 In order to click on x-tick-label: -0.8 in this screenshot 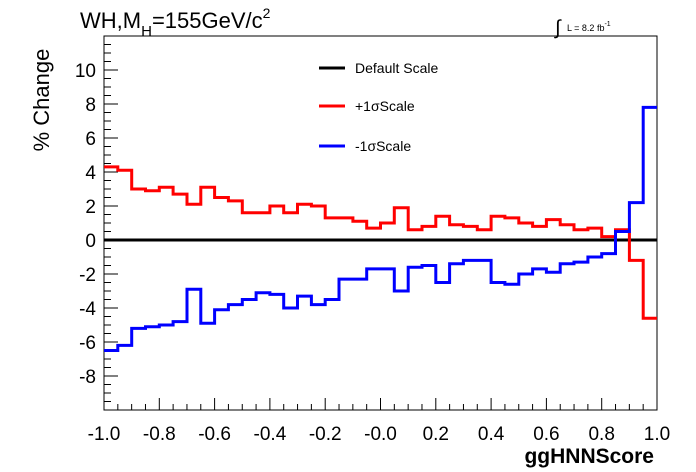, I will do `click(159, 434)`.